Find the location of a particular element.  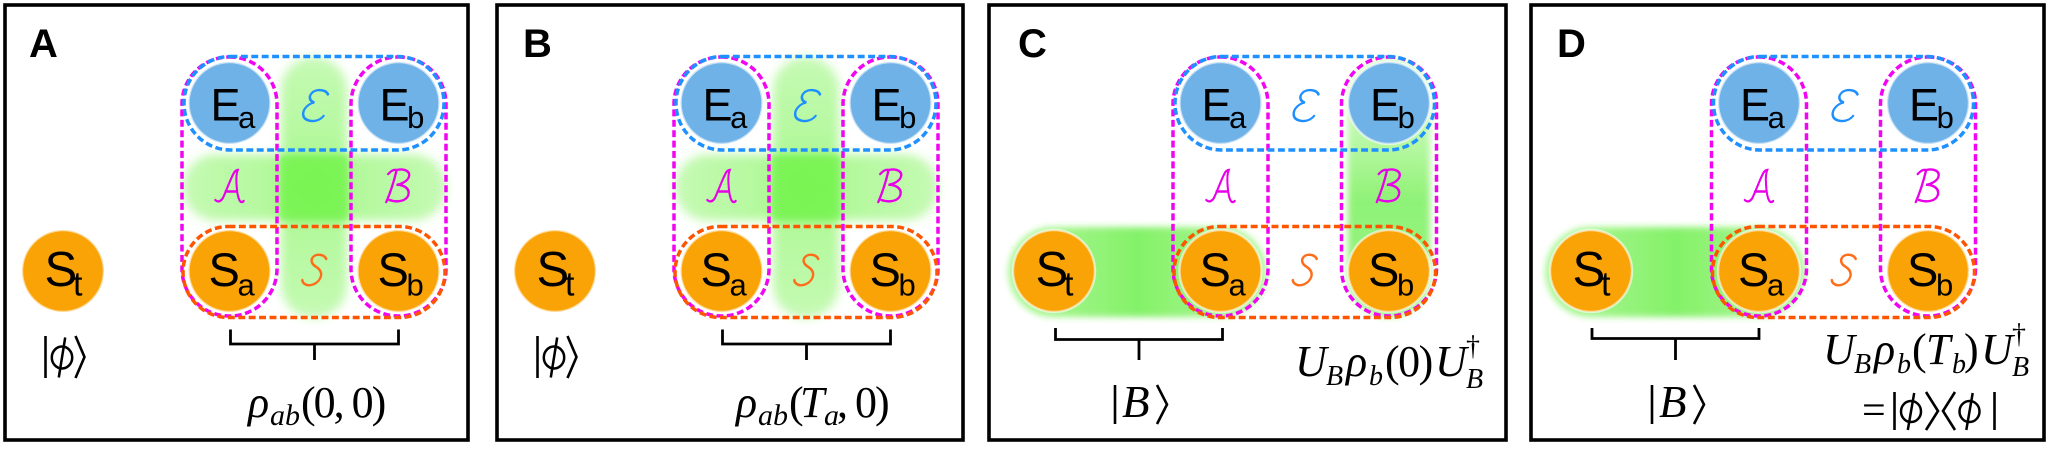

svg-text: A is located at coordinates (43, 44).